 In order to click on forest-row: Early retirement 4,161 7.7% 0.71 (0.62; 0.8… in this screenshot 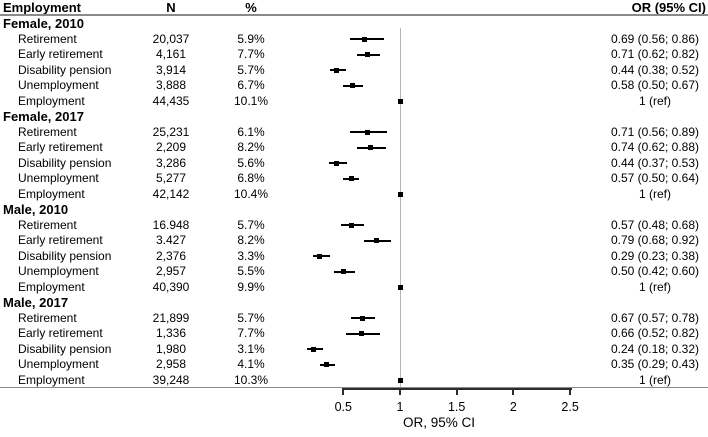, I will do `click(354, 55)`.